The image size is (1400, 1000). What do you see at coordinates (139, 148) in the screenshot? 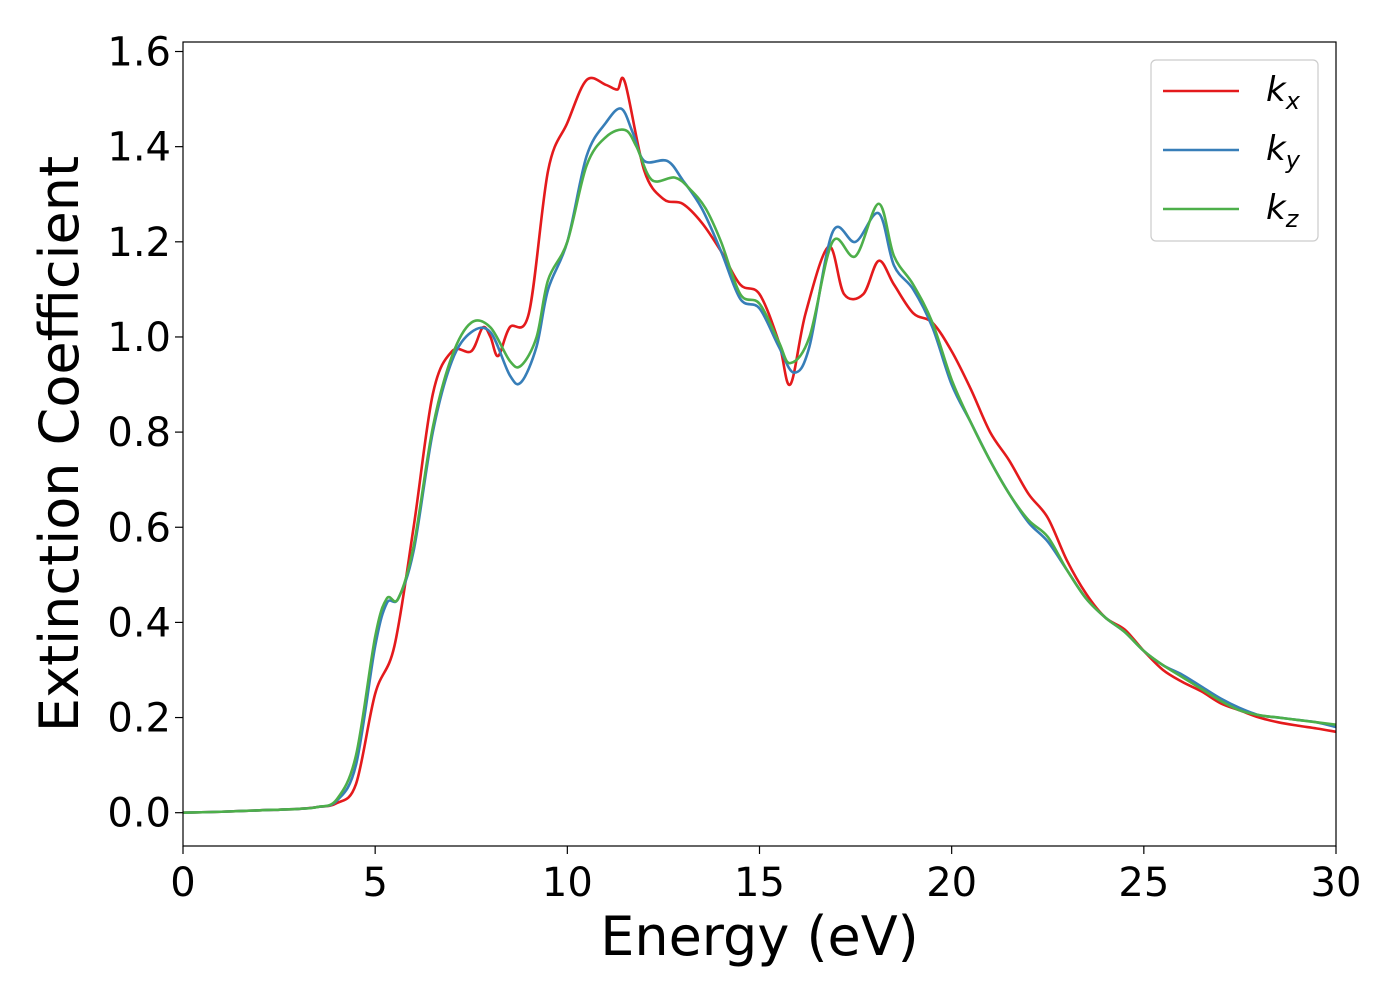
I see `y-tick-label: 1.4` at bounding box center [139, 148].